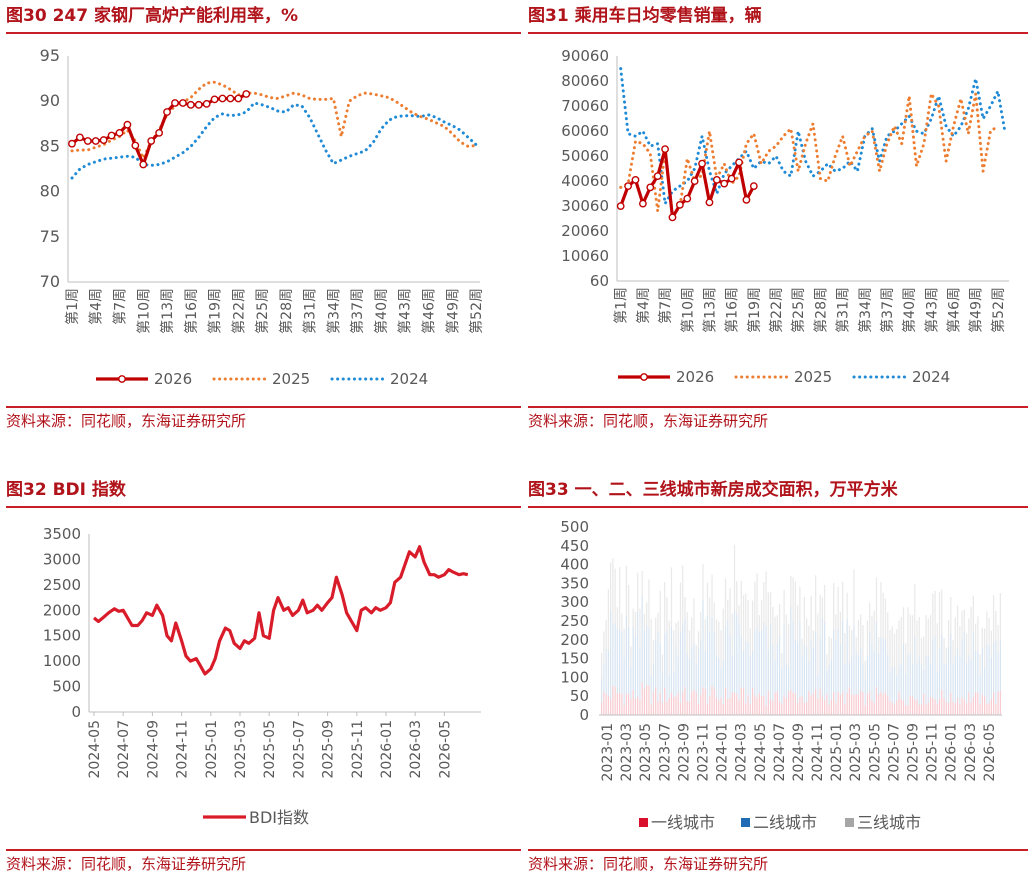 The height and width of the screenshot is (881, 1032). Describe the element at coordinates (241, 749) in the screenshot. I see `x-tick-label: 2025-03` at that location.